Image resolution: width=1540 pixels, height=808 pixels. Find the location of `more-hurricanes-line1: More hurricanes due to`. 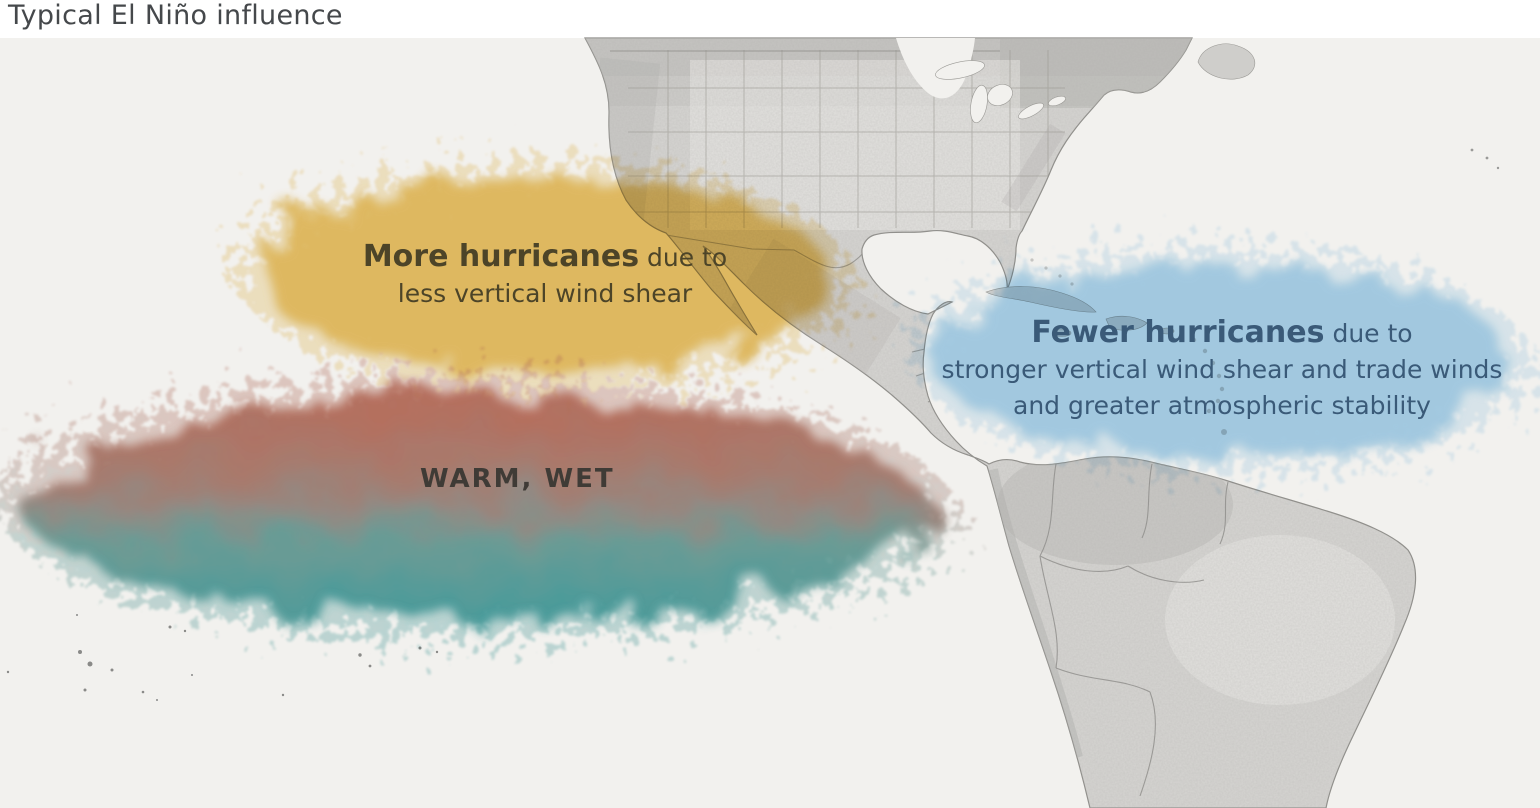

more-hurricanes-line1: More hurricanes due to is located at coordinates (545, 257).